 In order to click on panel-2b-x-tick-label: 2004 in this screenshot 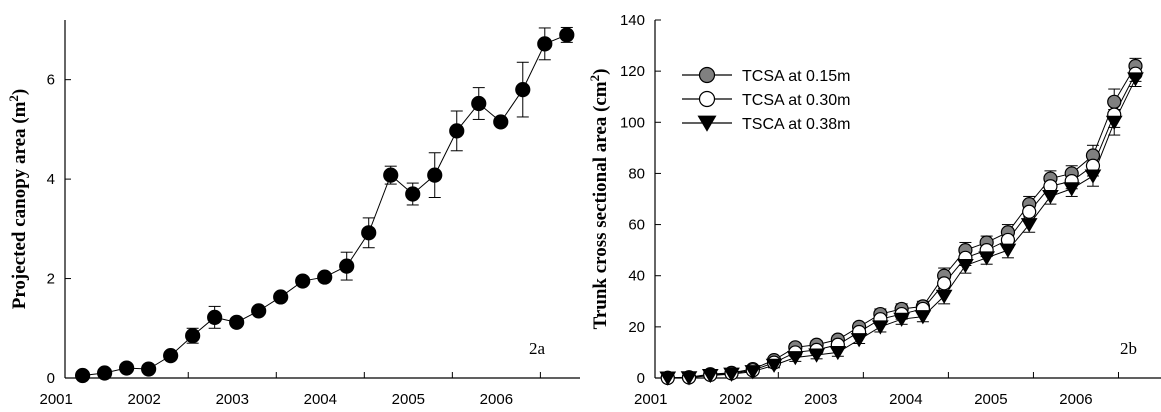, I will do `click(905, 399)`.